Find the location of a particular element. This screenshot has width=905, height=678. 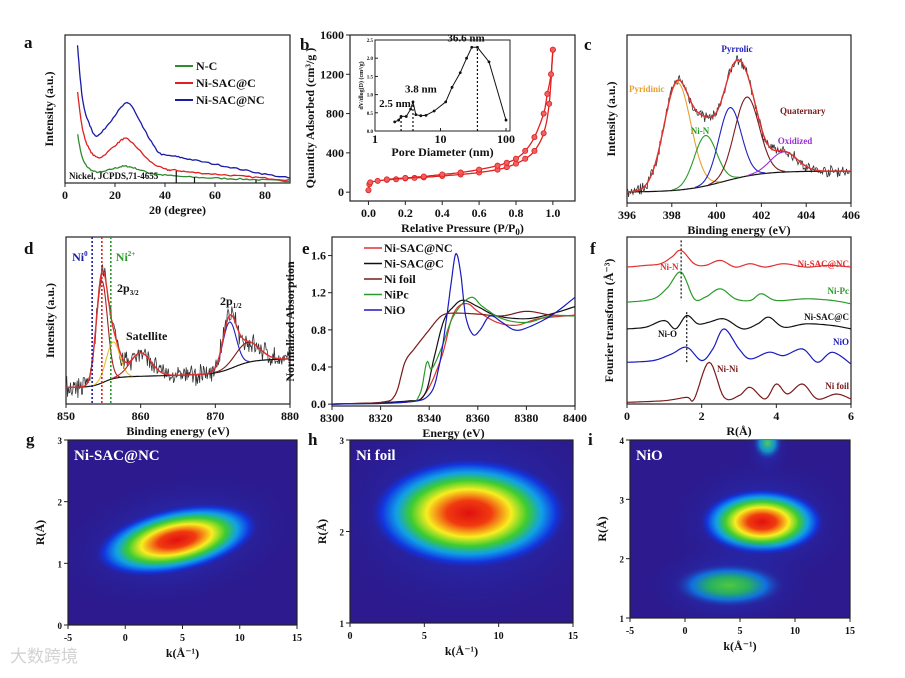

x-tick-label: 10 is located at coordinates (795, 631).